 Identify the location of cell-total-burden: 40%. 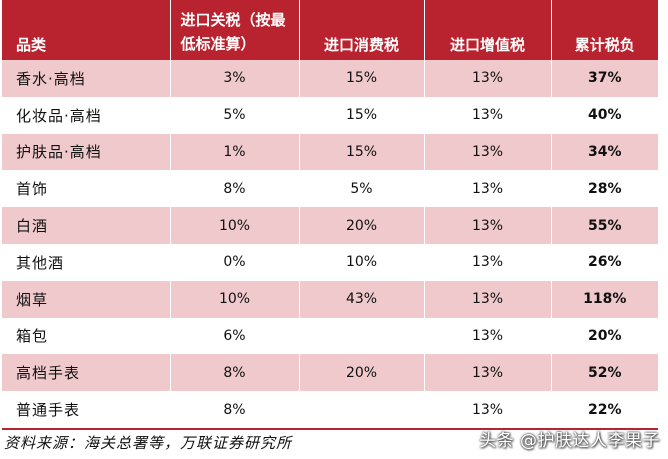
(604, 115).